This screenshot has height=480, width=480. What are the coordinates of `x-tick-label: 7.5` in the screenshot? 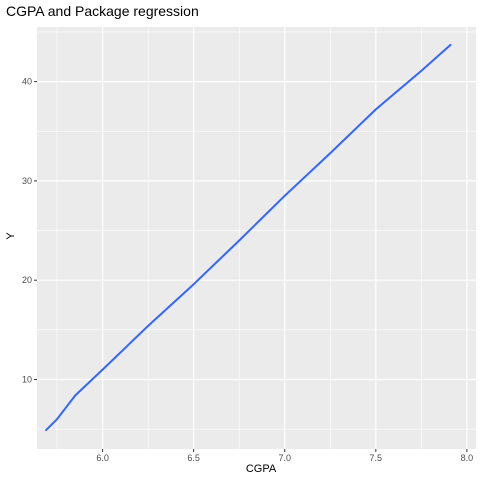 It's located at (376, 458).